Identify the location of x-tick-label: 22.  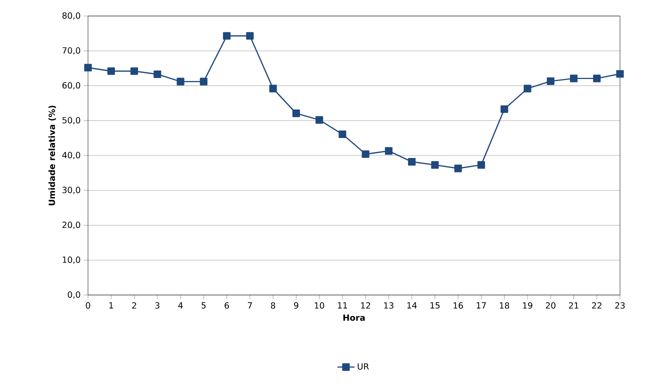
(597, 305).